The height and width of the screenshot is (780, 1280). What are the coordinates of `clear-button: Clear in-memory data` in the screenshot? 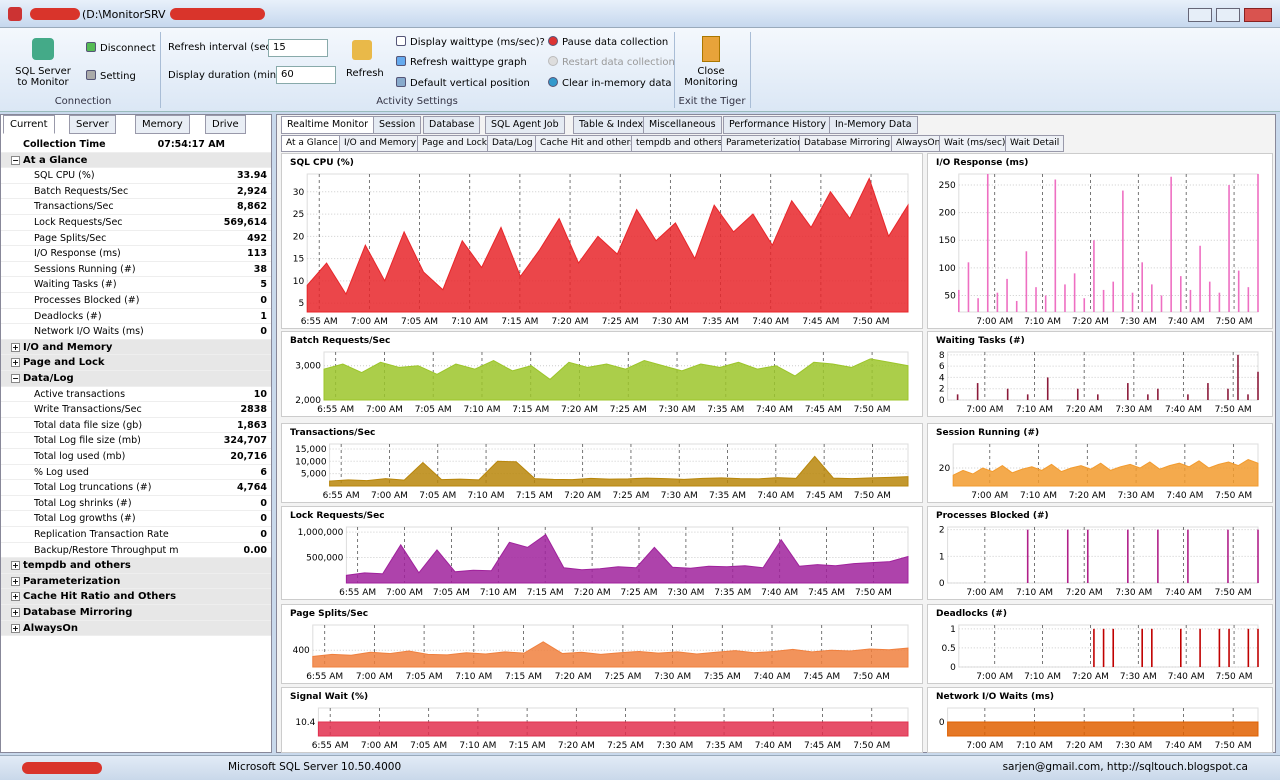 It's located at (610, 83).